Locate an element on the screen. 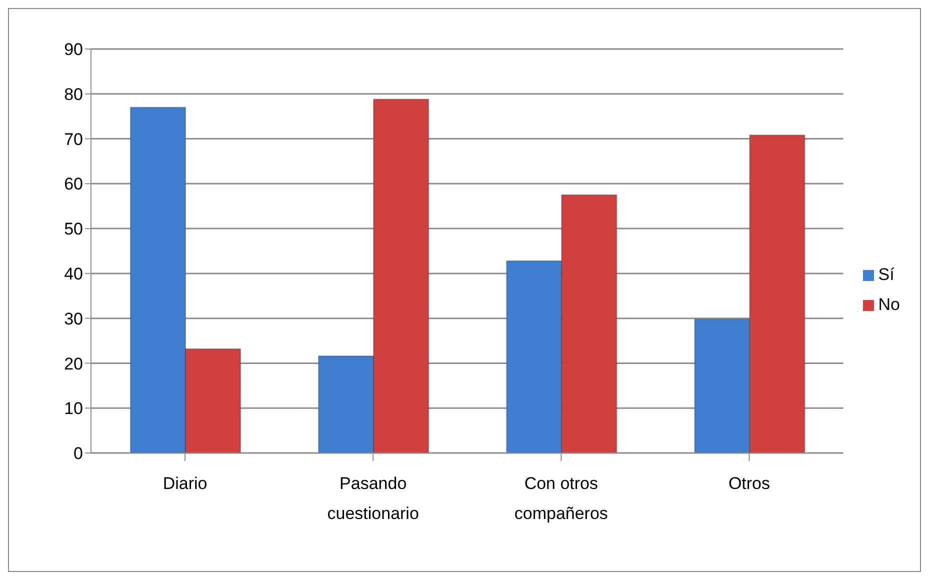 The height and width of the screenshot is (580, 929). y-tick-label: 10 is located at coordinates (73, 408).